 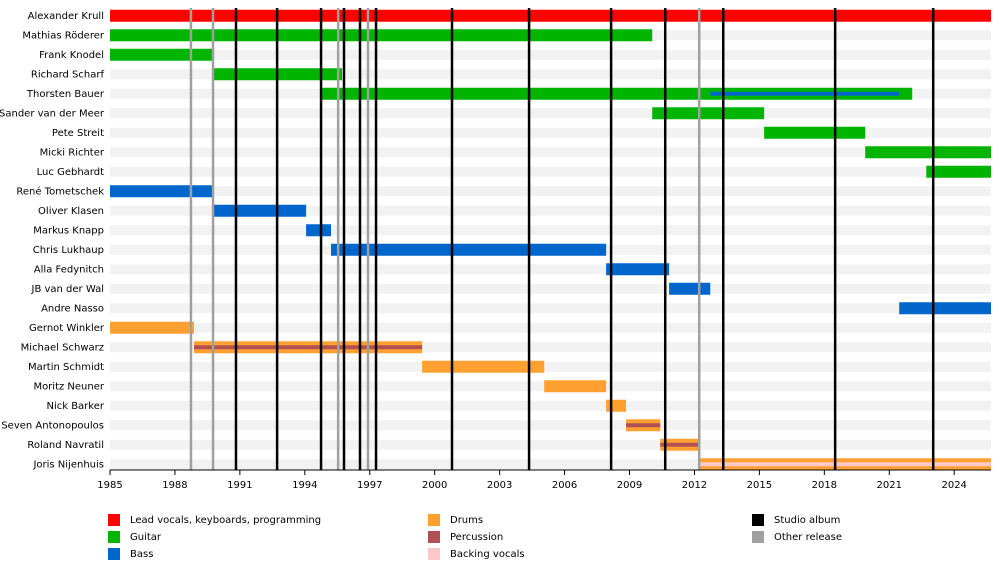 What do you see at coordinates (69, 269) in the screenshot?
I see `member-label: Alla Fedynitch` at bounding box center [69, 269].